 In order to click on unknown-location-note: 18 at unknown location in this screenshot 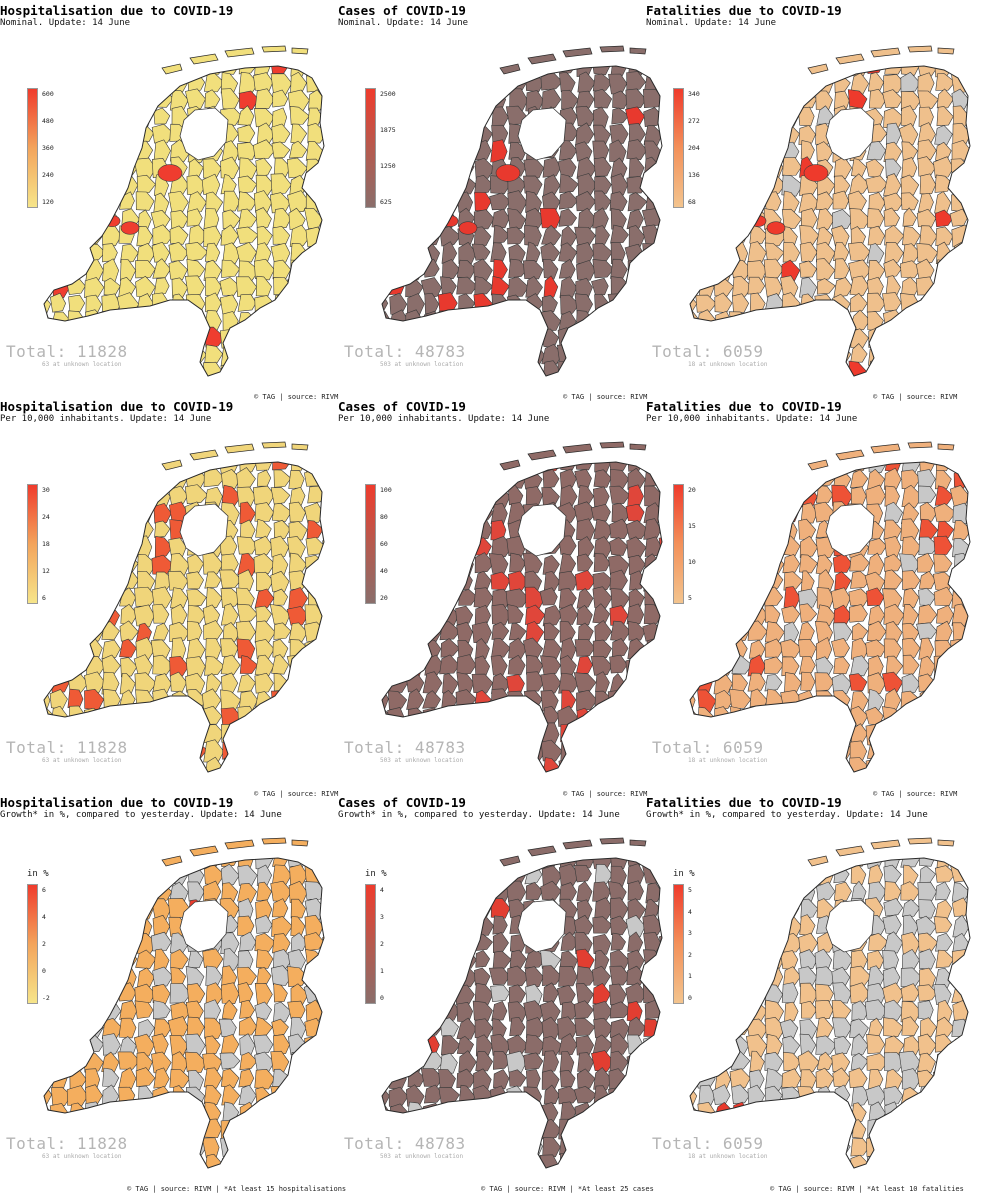, I will do `click(728, 1156)`.